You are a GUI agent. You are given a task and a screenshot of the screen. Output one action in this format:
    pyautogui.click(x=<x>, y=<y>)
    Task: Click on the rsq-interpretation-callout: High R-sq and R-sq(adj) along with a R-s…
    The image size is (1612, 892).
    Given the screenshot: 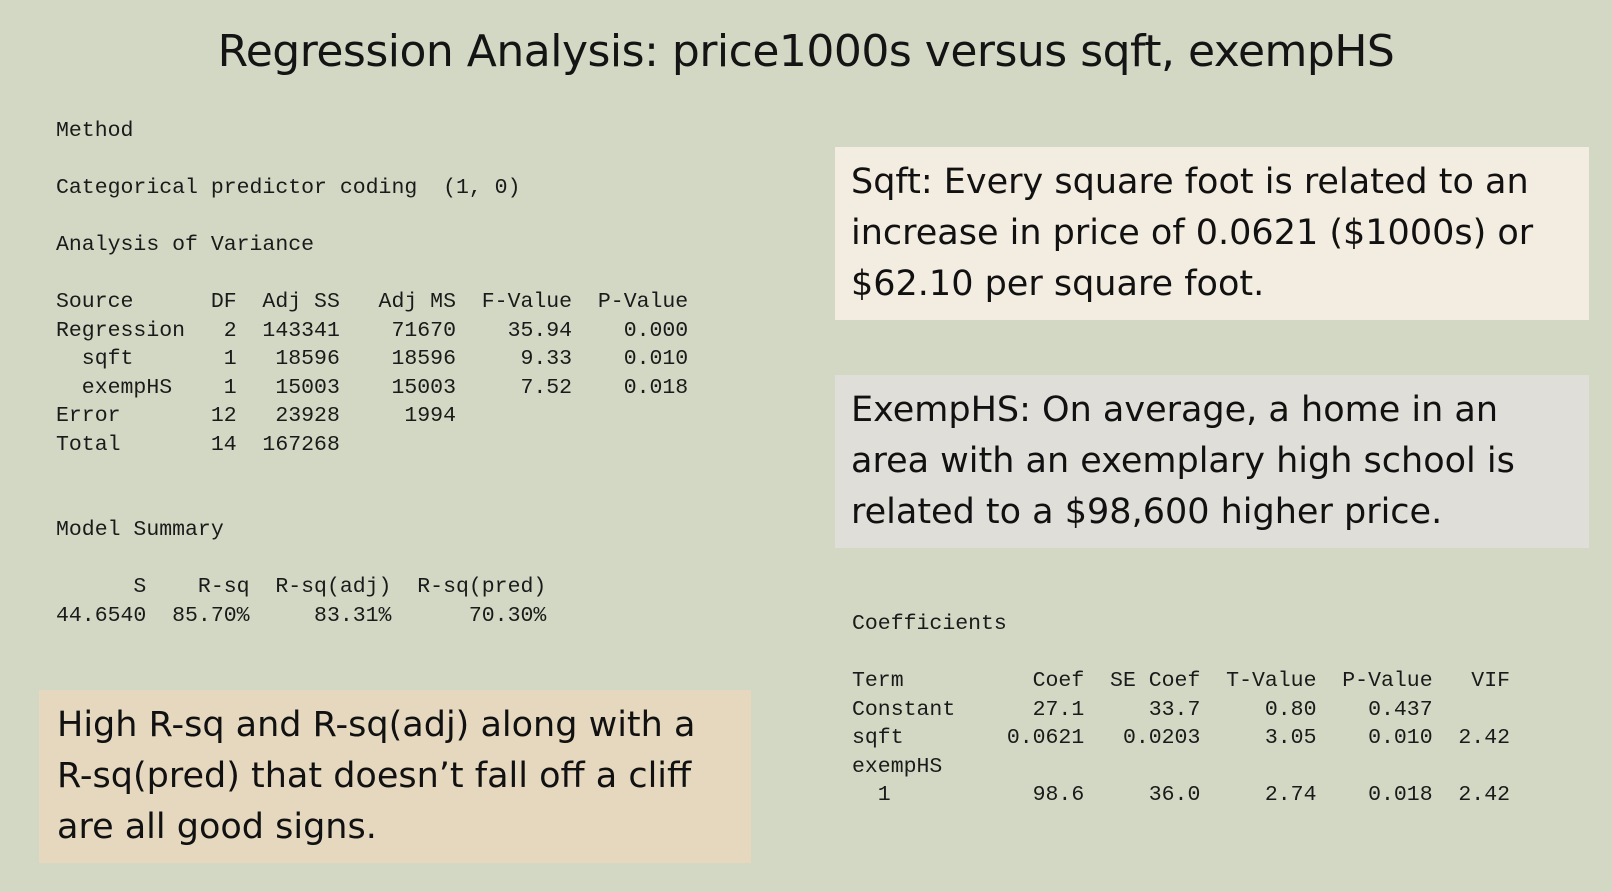 What is the action you would take?
    pyautogui.click(x=395, y=776)
    